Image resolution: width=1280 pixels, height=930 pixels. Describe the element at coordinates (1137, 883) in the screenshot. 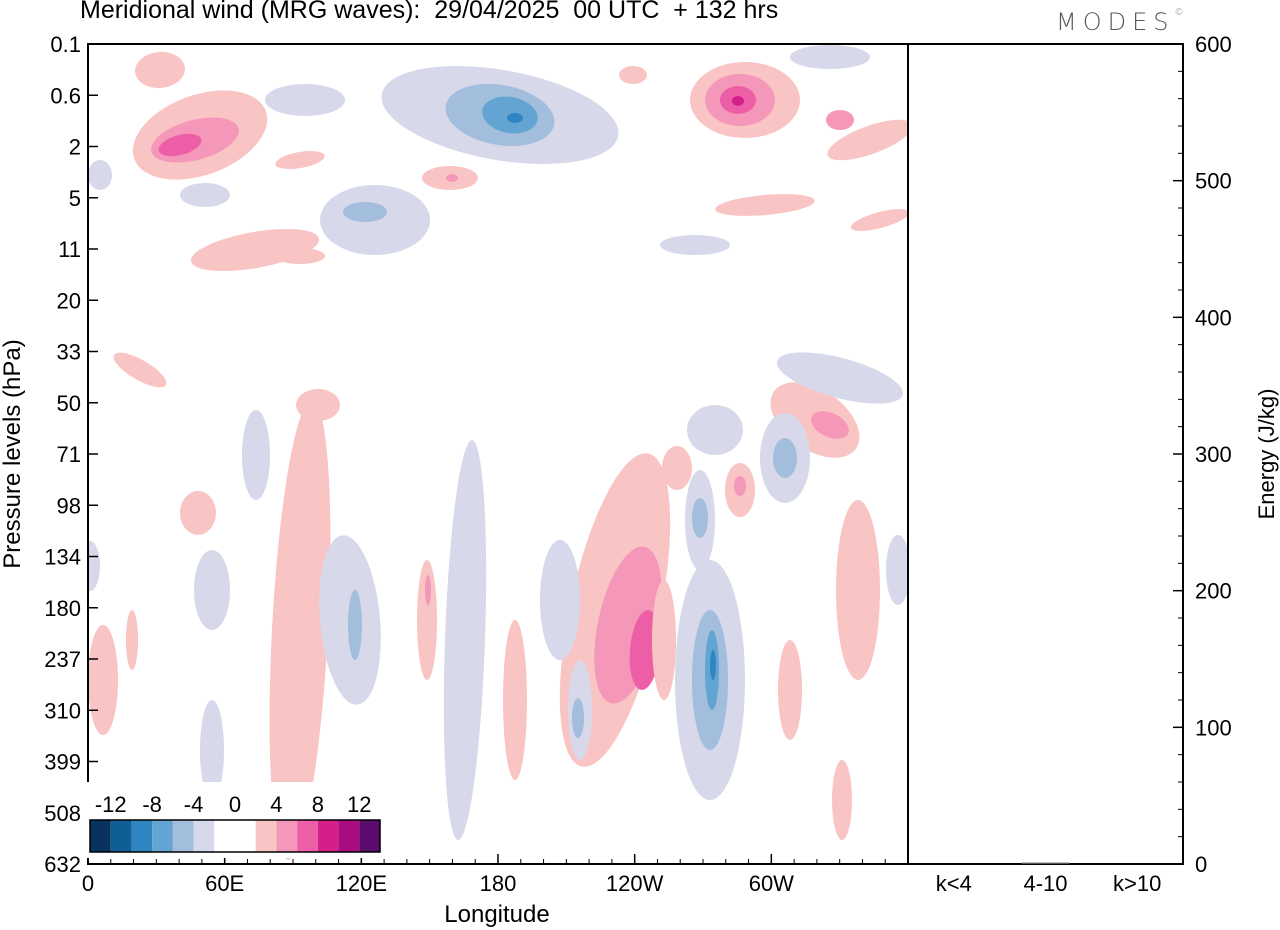

I see `energy-category-label: k>10` at that location.